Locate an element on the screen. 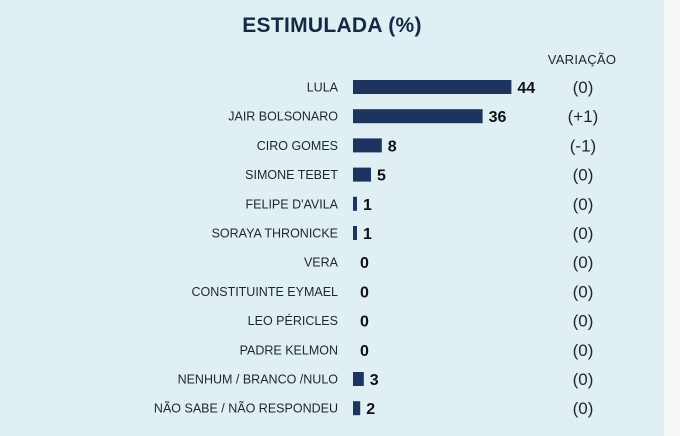 This screenshot has width=680, height=436. category-label: CIRO GOMES is located at coordinates (297, 146).